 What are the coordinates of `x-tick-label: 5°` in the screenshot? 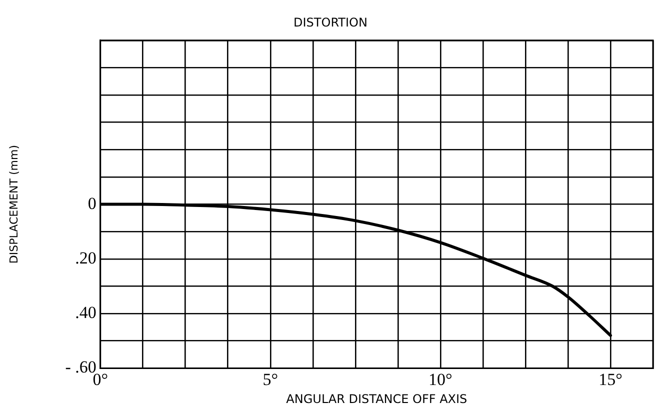 It's located at (270, 379).